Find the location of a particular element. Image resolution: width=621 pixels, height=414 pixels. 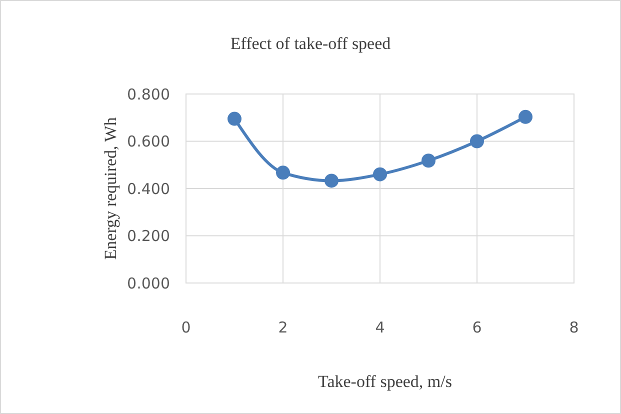

x-tick-label: 4 is located at coordinates (380, 327).